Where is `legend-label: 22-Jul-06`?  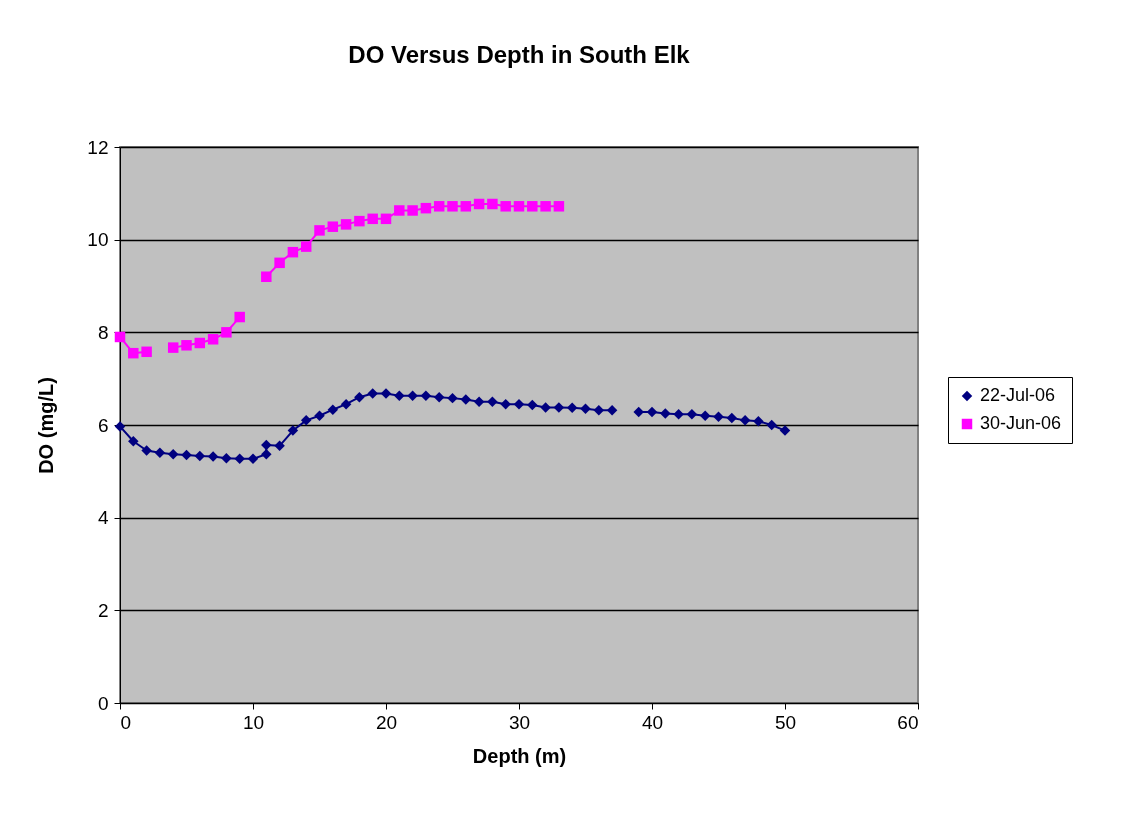 legend-label: 22-Jul-06 is located at coordinates (1018, 395).